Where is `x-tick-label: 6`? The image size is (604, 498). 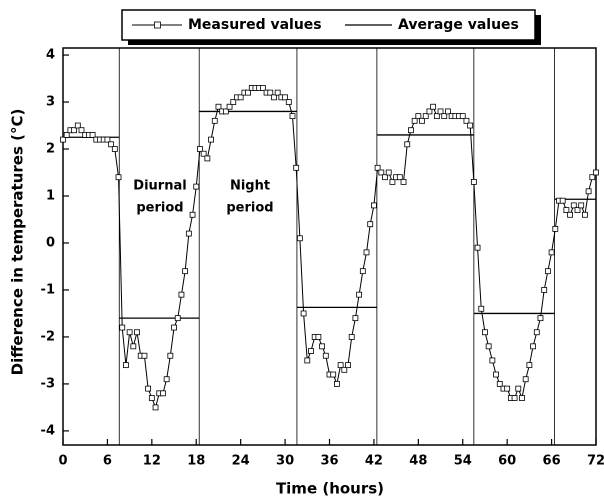
x-tick-label: 6 is located at coordinates (107, 461).